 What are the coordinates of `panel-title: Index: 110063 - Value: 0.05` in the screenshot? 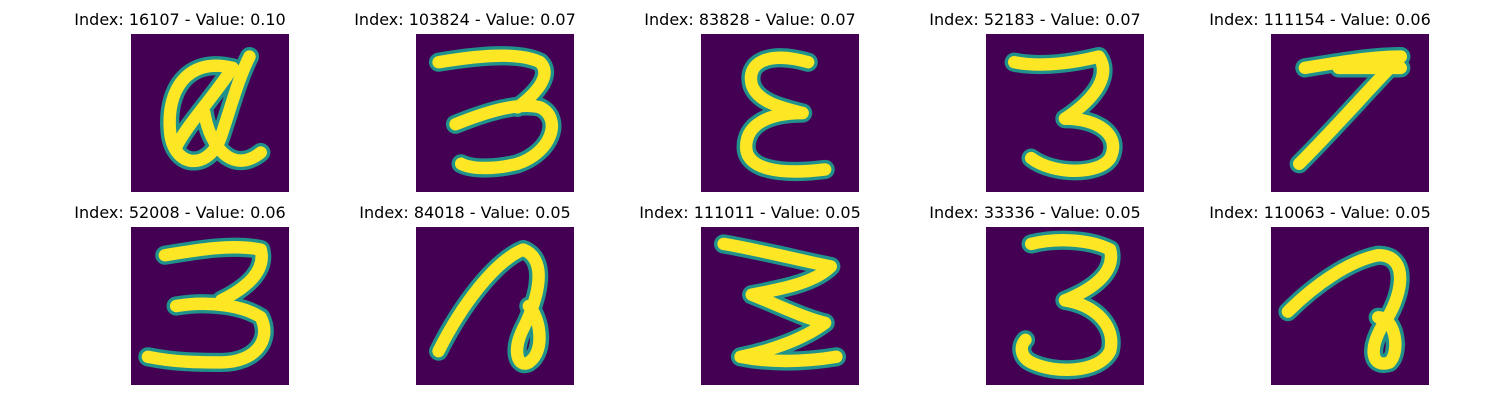 It's located at (1320, 212).